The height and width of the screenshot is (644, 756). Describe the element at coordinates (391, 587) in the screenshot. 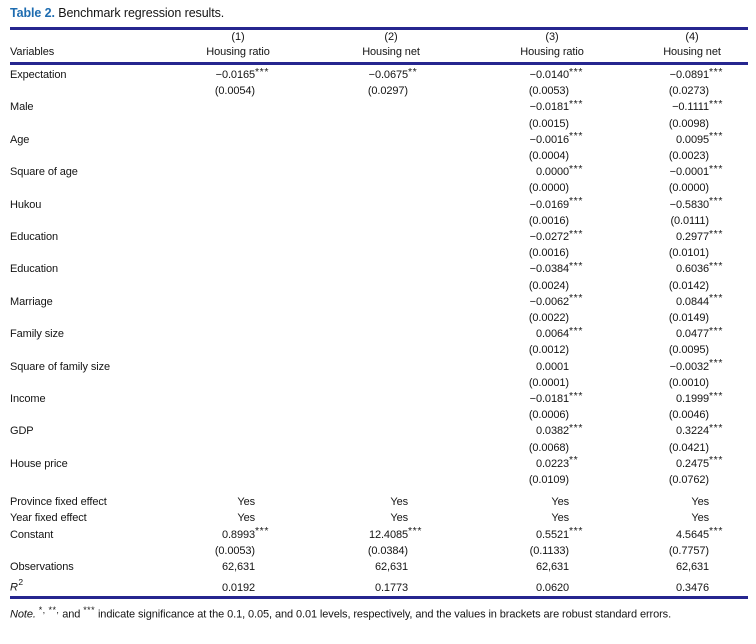

I see `coefficient: 0.1773` at that location.